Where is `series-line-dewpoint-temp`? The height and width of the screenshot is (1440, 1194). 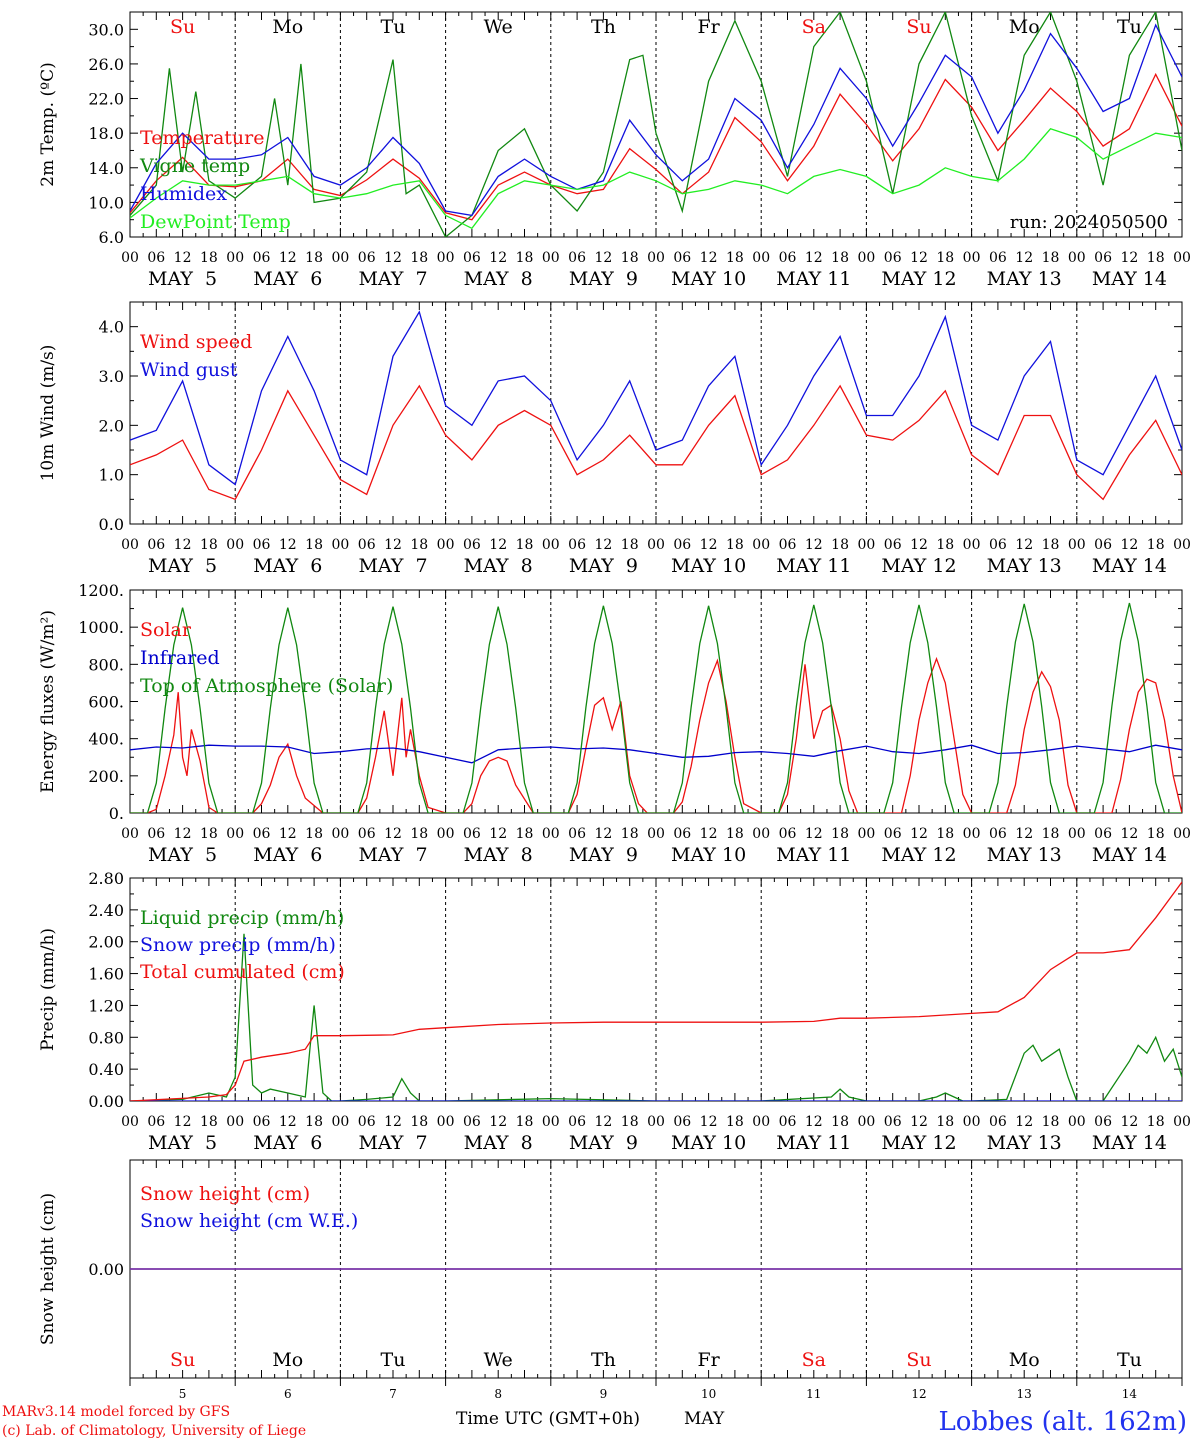 series-line-dewpoint-temp is located at coordinates (656, 179).